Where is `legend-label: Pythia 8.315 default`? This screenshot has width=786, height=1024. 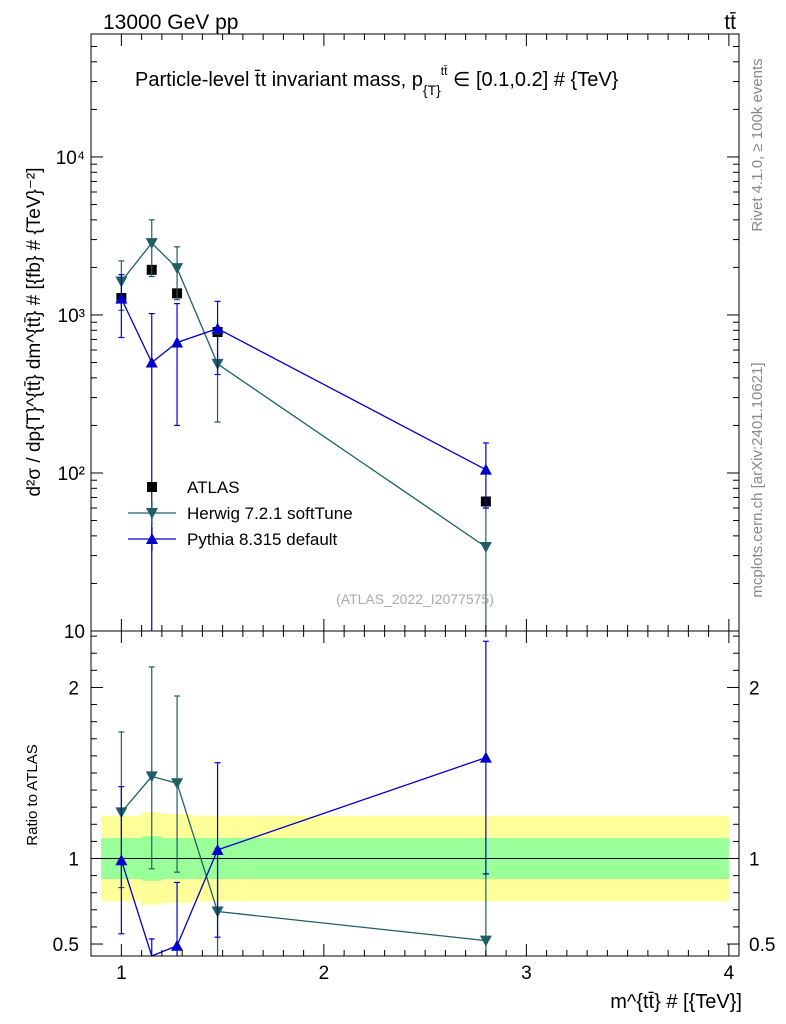 legend-label: Pythia 8.315 default is located at coordinates (262, 539).